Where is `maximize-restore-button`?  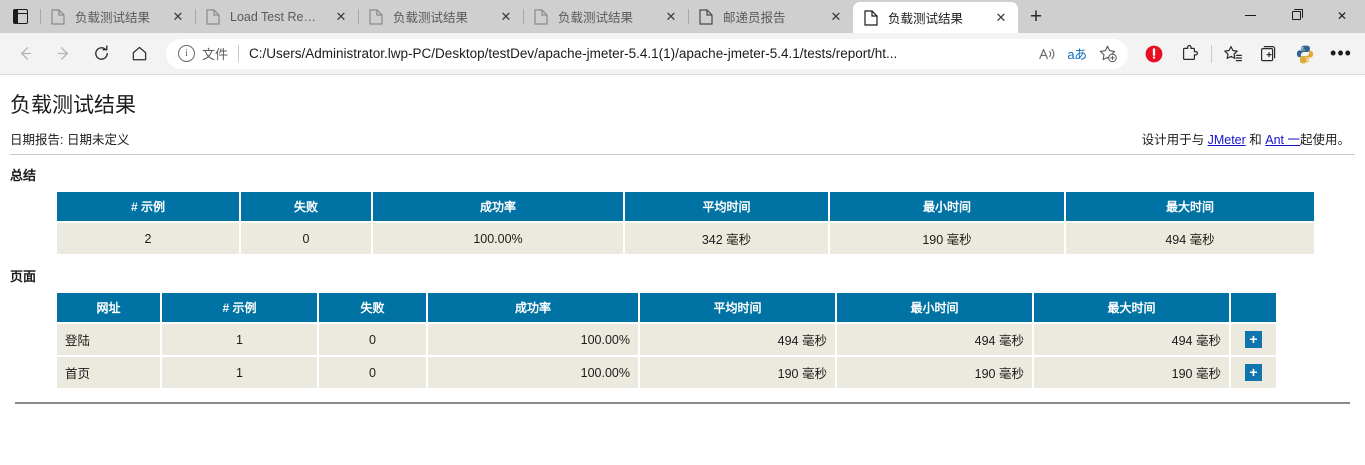 maximize-restore-button is located at coordinates (1296, 15).